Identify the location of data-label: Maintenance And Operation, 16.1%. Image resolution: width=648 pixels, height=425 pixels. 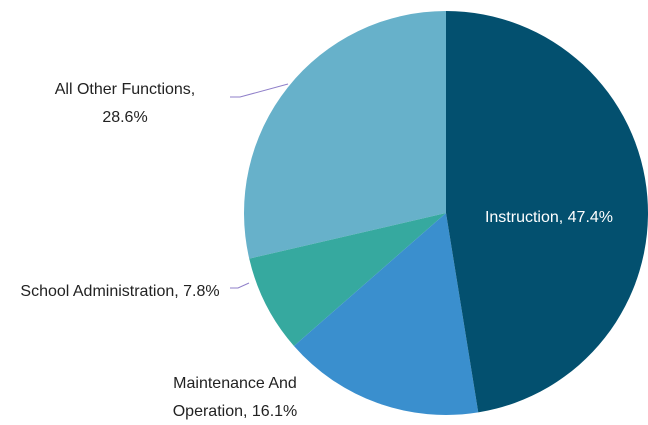
(235, 397).